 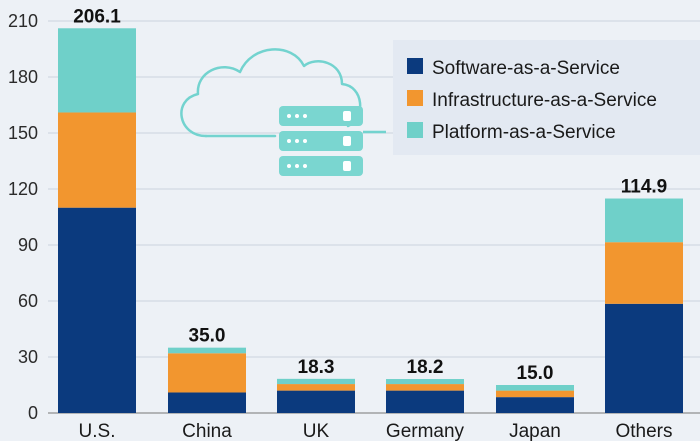 What do you see at coordinates (28, 301) in the screenshot?
I see `y-tick-label: 60` at bounding box center [28, 301].